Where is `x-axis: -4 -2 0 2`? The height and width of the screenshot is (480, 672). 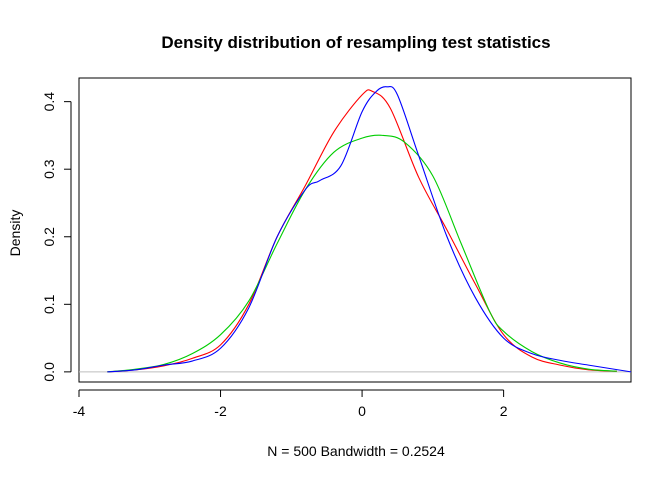
x-axis: -4 -2 0 2 is located at coordinates (290, 404).